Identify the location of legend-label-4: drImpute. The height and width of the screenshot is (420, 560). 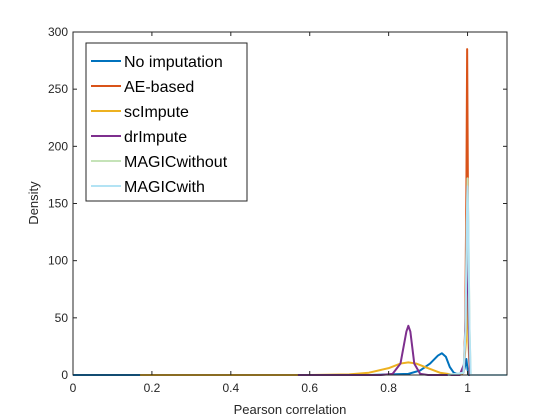
(155, 137).